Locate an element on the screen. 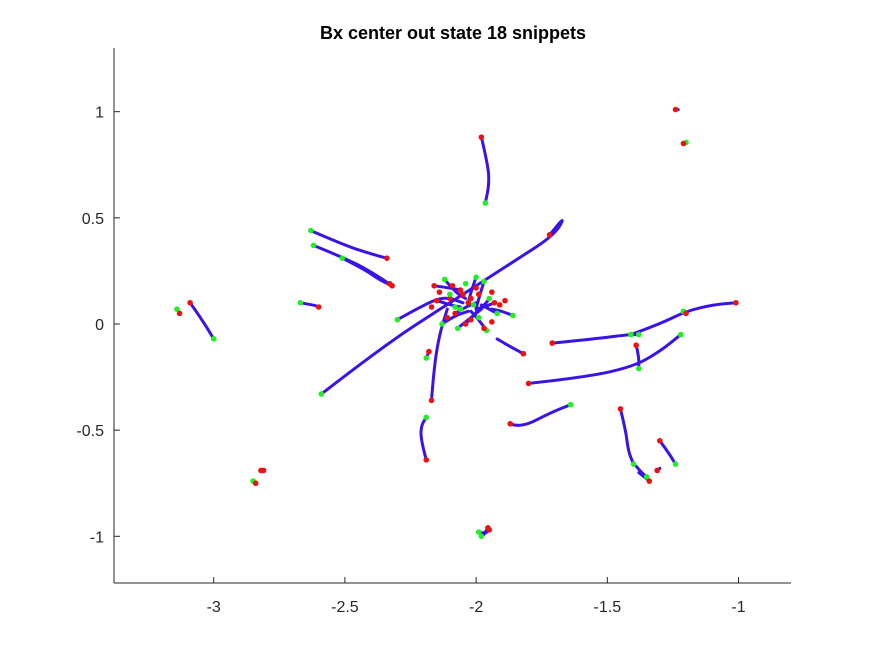 Image resolution: width=875 pixels, height=661 pixels. y-tick-label: 0.5 is located at coordinates (93, 219).